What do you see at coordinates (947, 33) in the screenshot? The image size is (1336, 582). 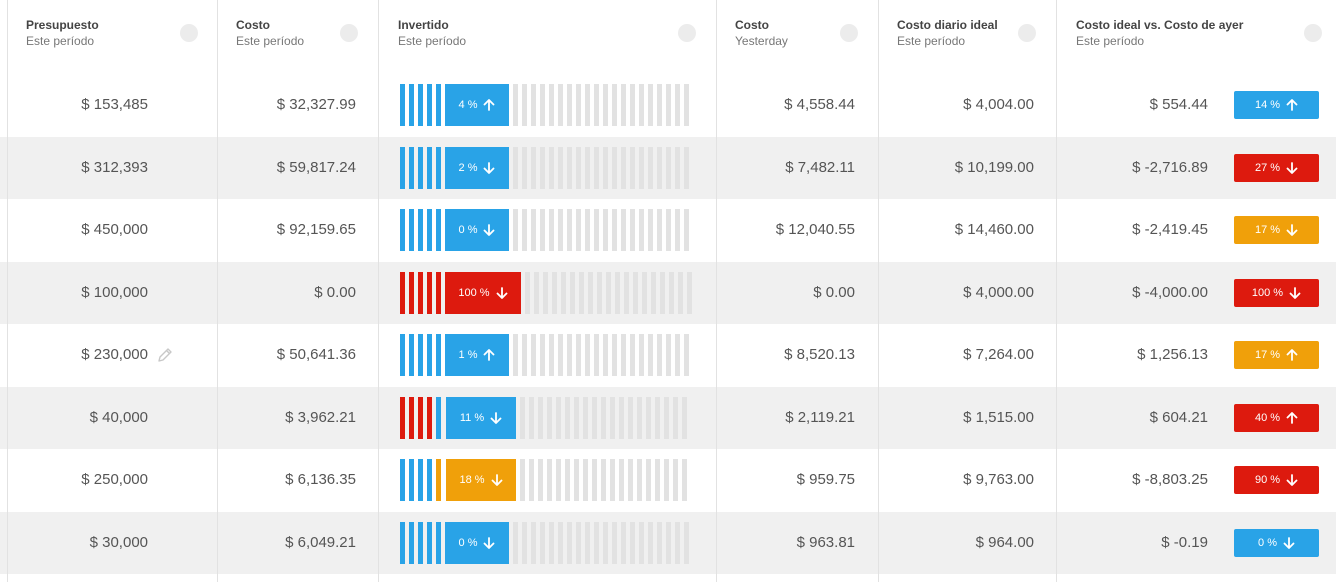 I see `header-ideal-daily-cost: Costo diario ideal Este período` at bounding box center [947, 33].